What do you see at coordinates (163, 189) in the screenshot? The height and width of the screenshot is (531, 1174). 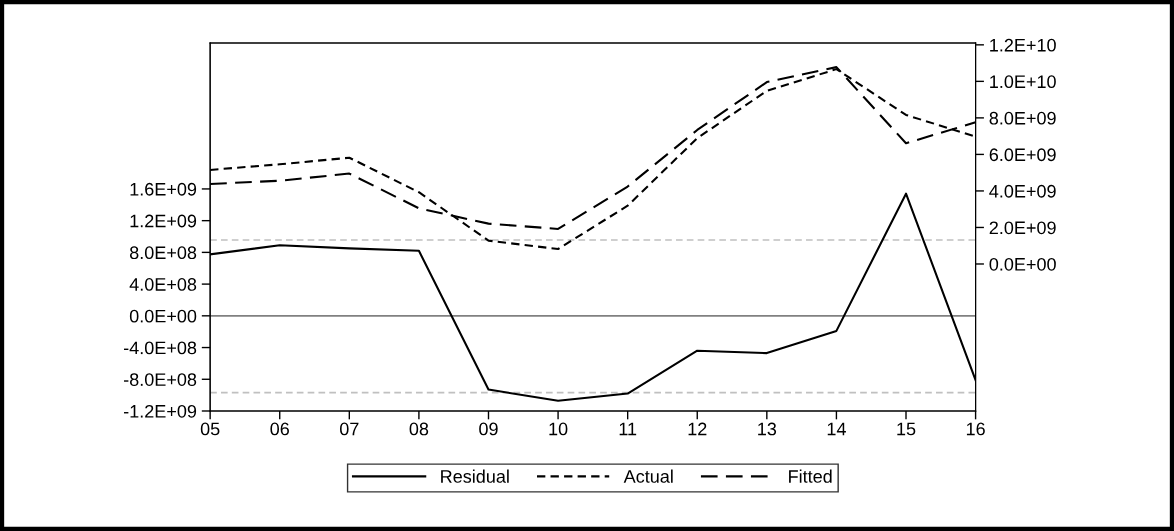 I see `y-tick-label: 1.6E+09` at bounding box center [163, 189].